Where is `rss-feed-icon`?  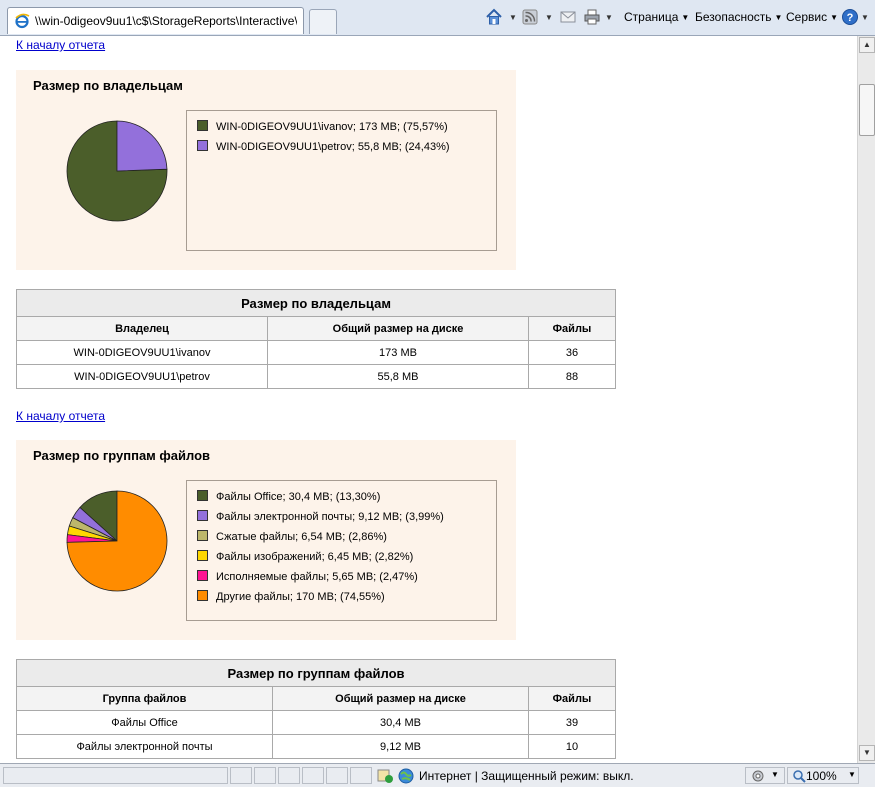
rss-feed-icon is located at coordinates (530, 17).